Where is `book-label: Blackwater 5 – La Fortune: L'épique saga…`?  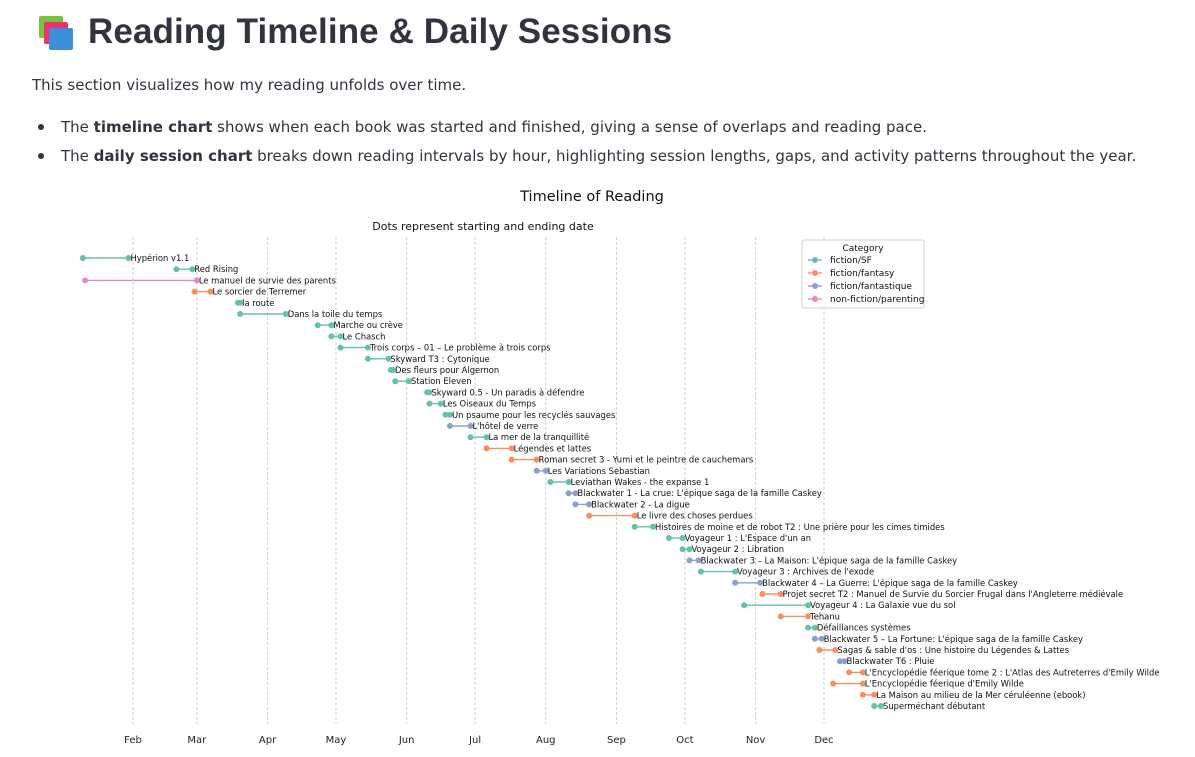 book-label: Blackwater 5 – La Fortune: L'épique saga… is located at coordinates (953, 639).